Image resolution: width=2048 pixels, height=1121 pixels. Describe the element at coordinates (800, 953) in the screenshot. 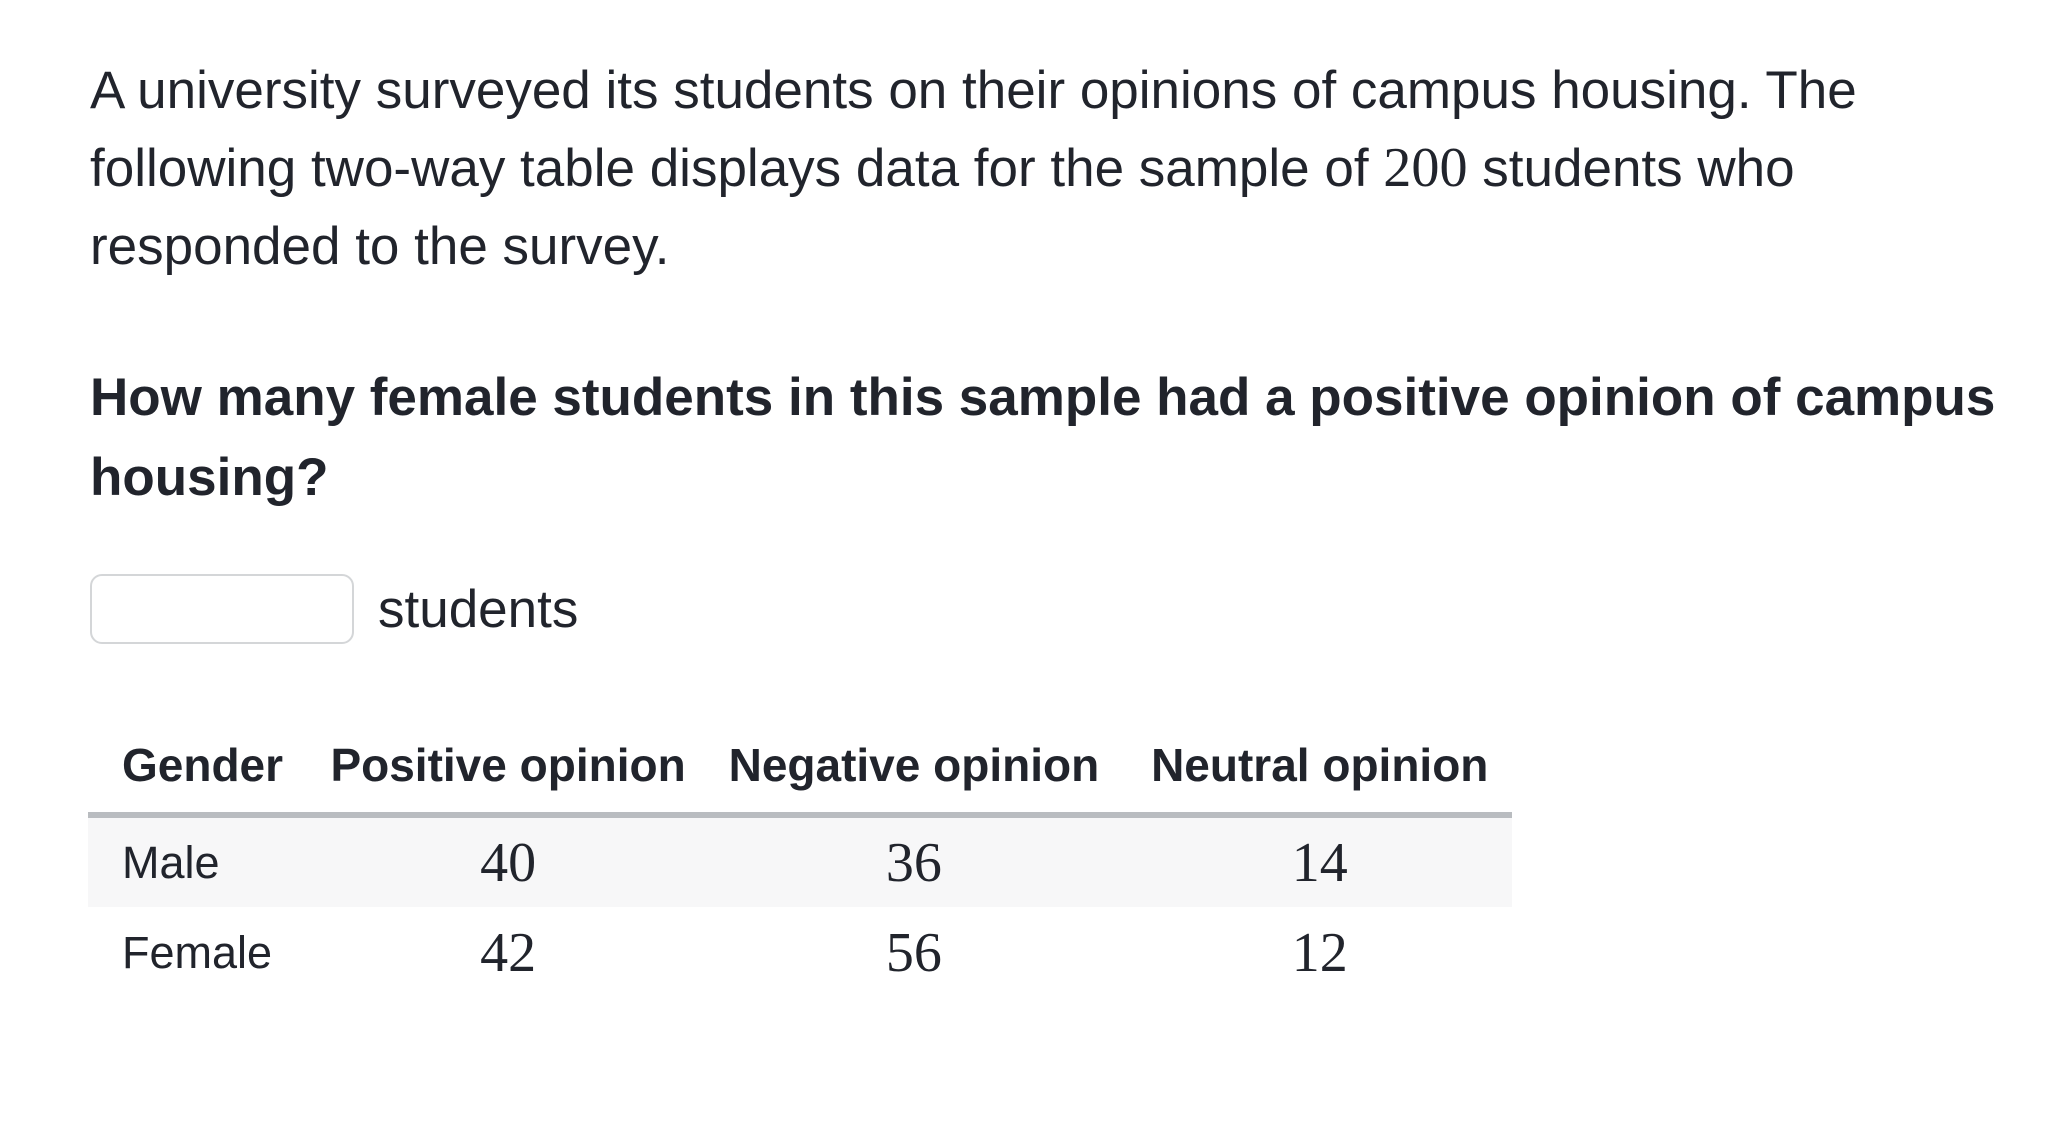

I see `table-row-female: Female 42 56 12` at that location.